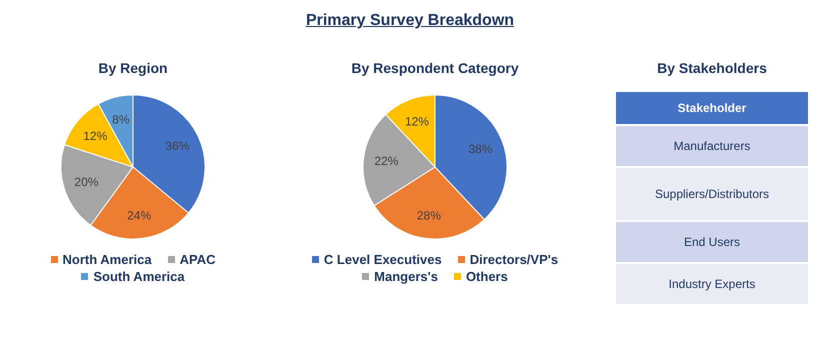  I want to click on category-label: End Users, so click(712, 242).